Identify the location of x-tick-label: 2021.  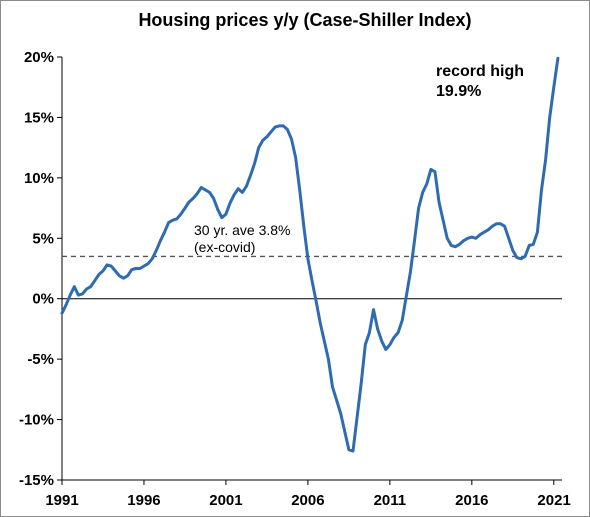
(553, 500).